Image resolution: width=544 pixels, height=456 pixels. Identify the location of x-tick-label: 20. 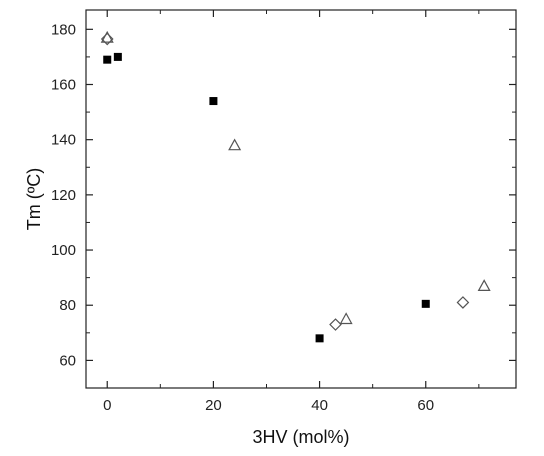
(213, 405).